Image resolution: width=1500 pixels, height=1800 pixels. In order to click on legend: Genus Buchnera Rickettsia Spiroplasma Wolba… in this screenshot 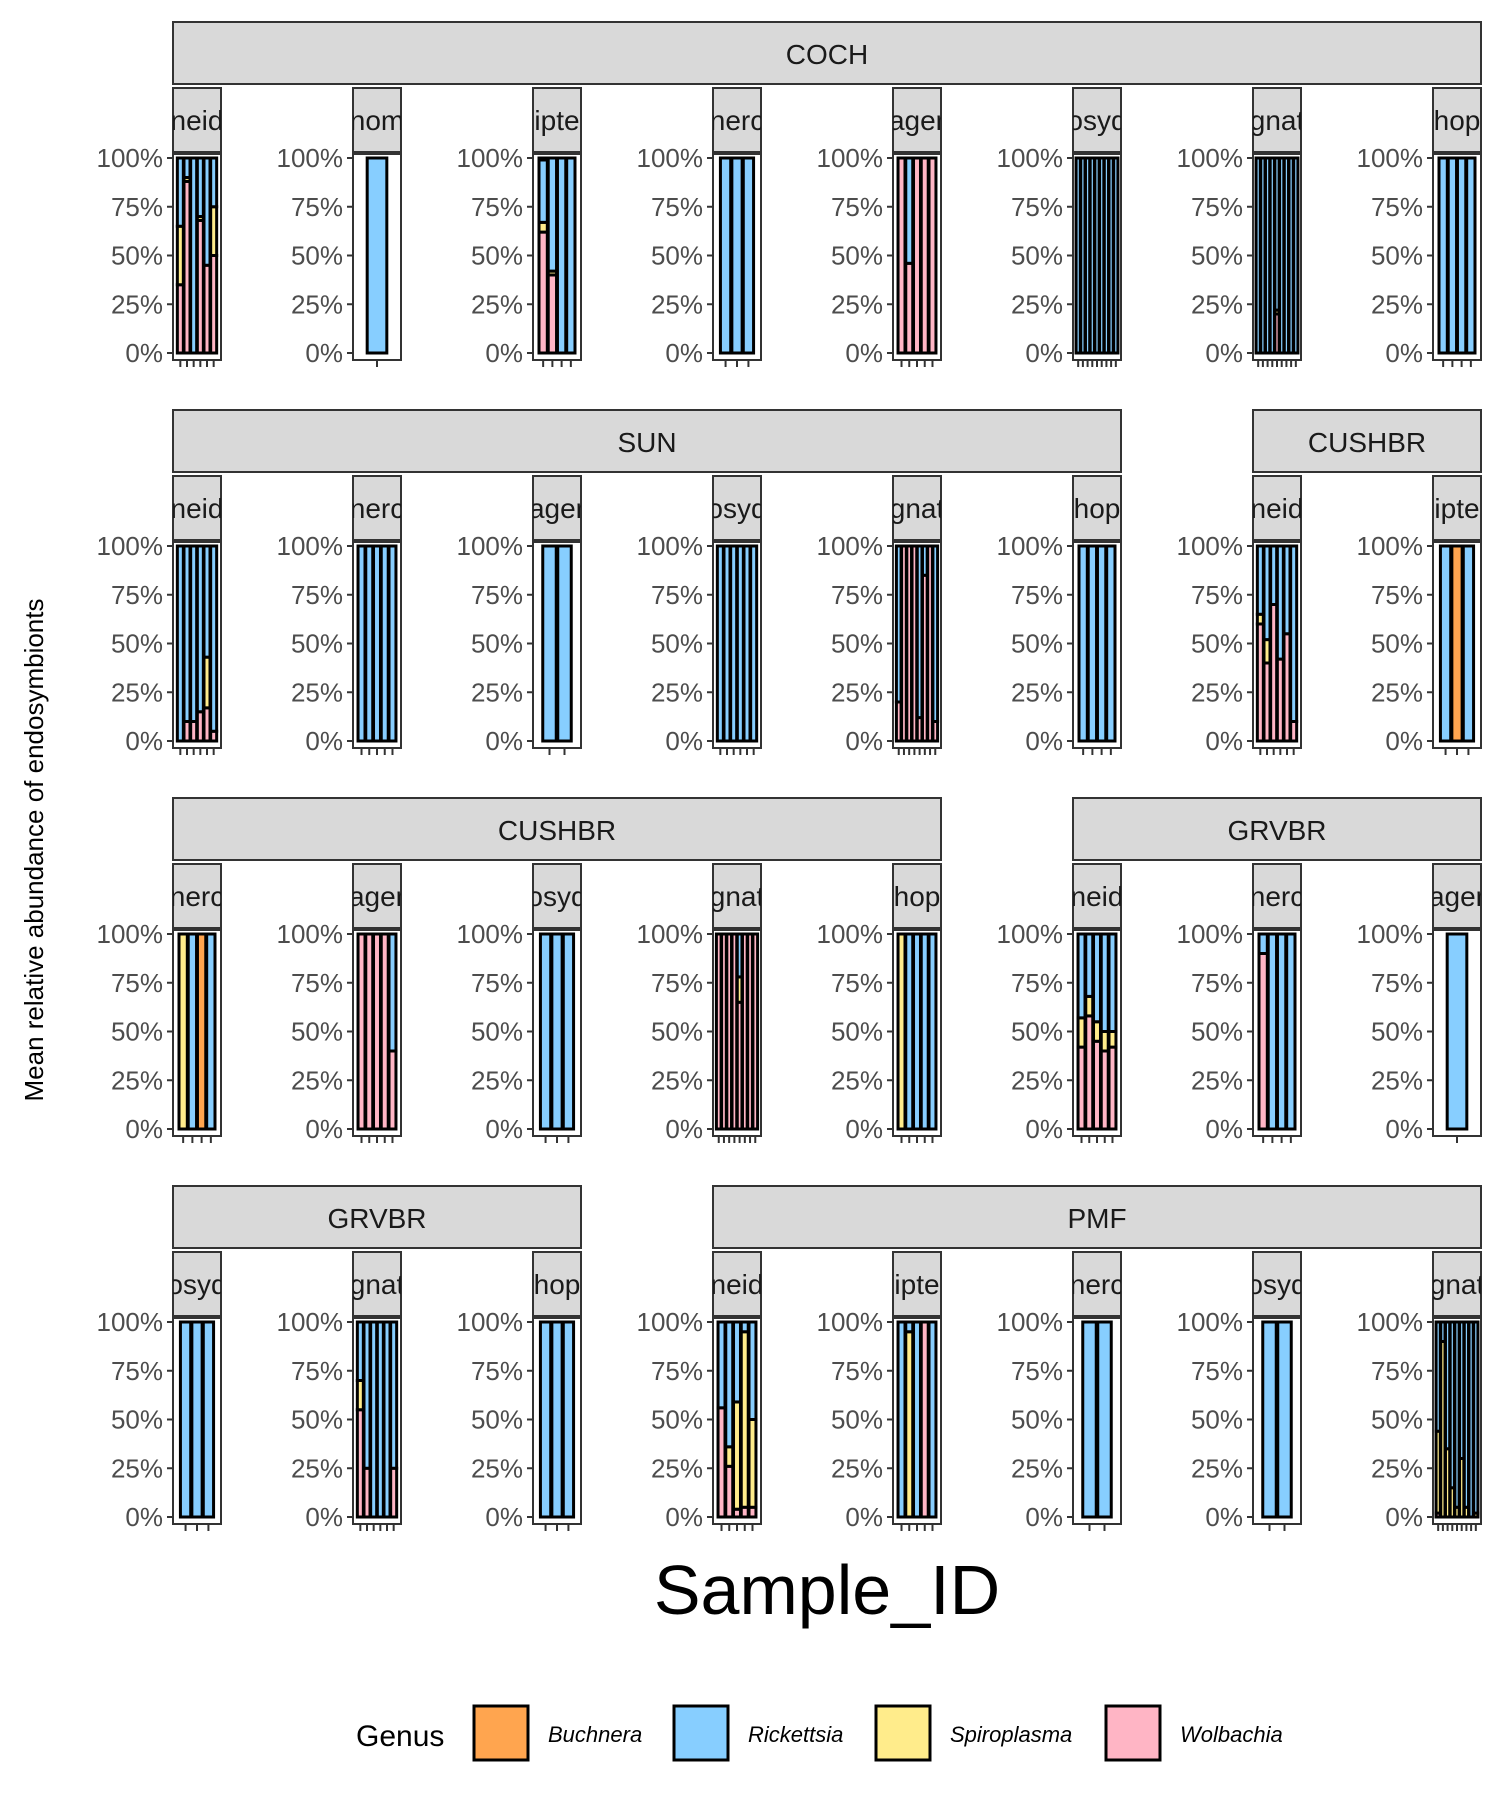, I will do `click(819, 1733)`.